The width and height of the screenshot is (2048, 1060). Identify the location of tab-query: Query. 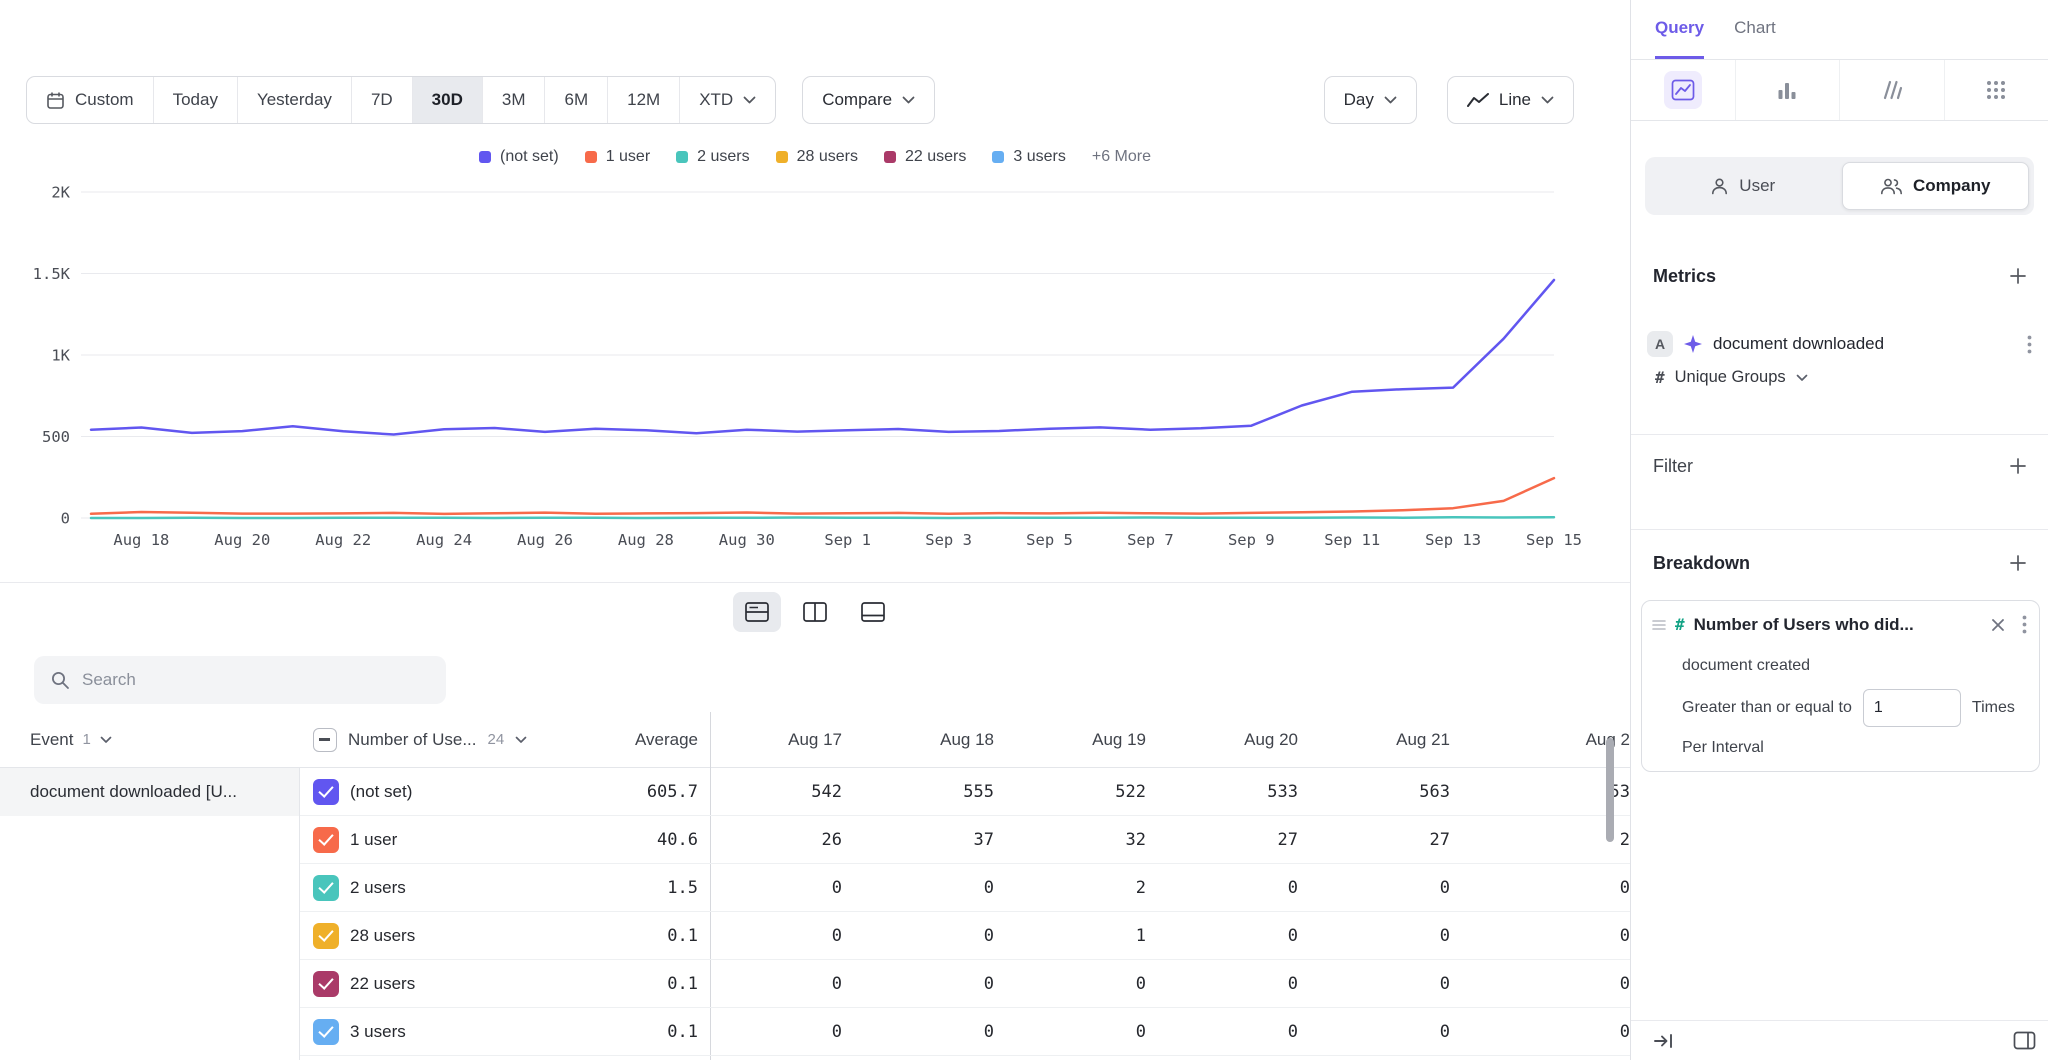
(1680, 29).